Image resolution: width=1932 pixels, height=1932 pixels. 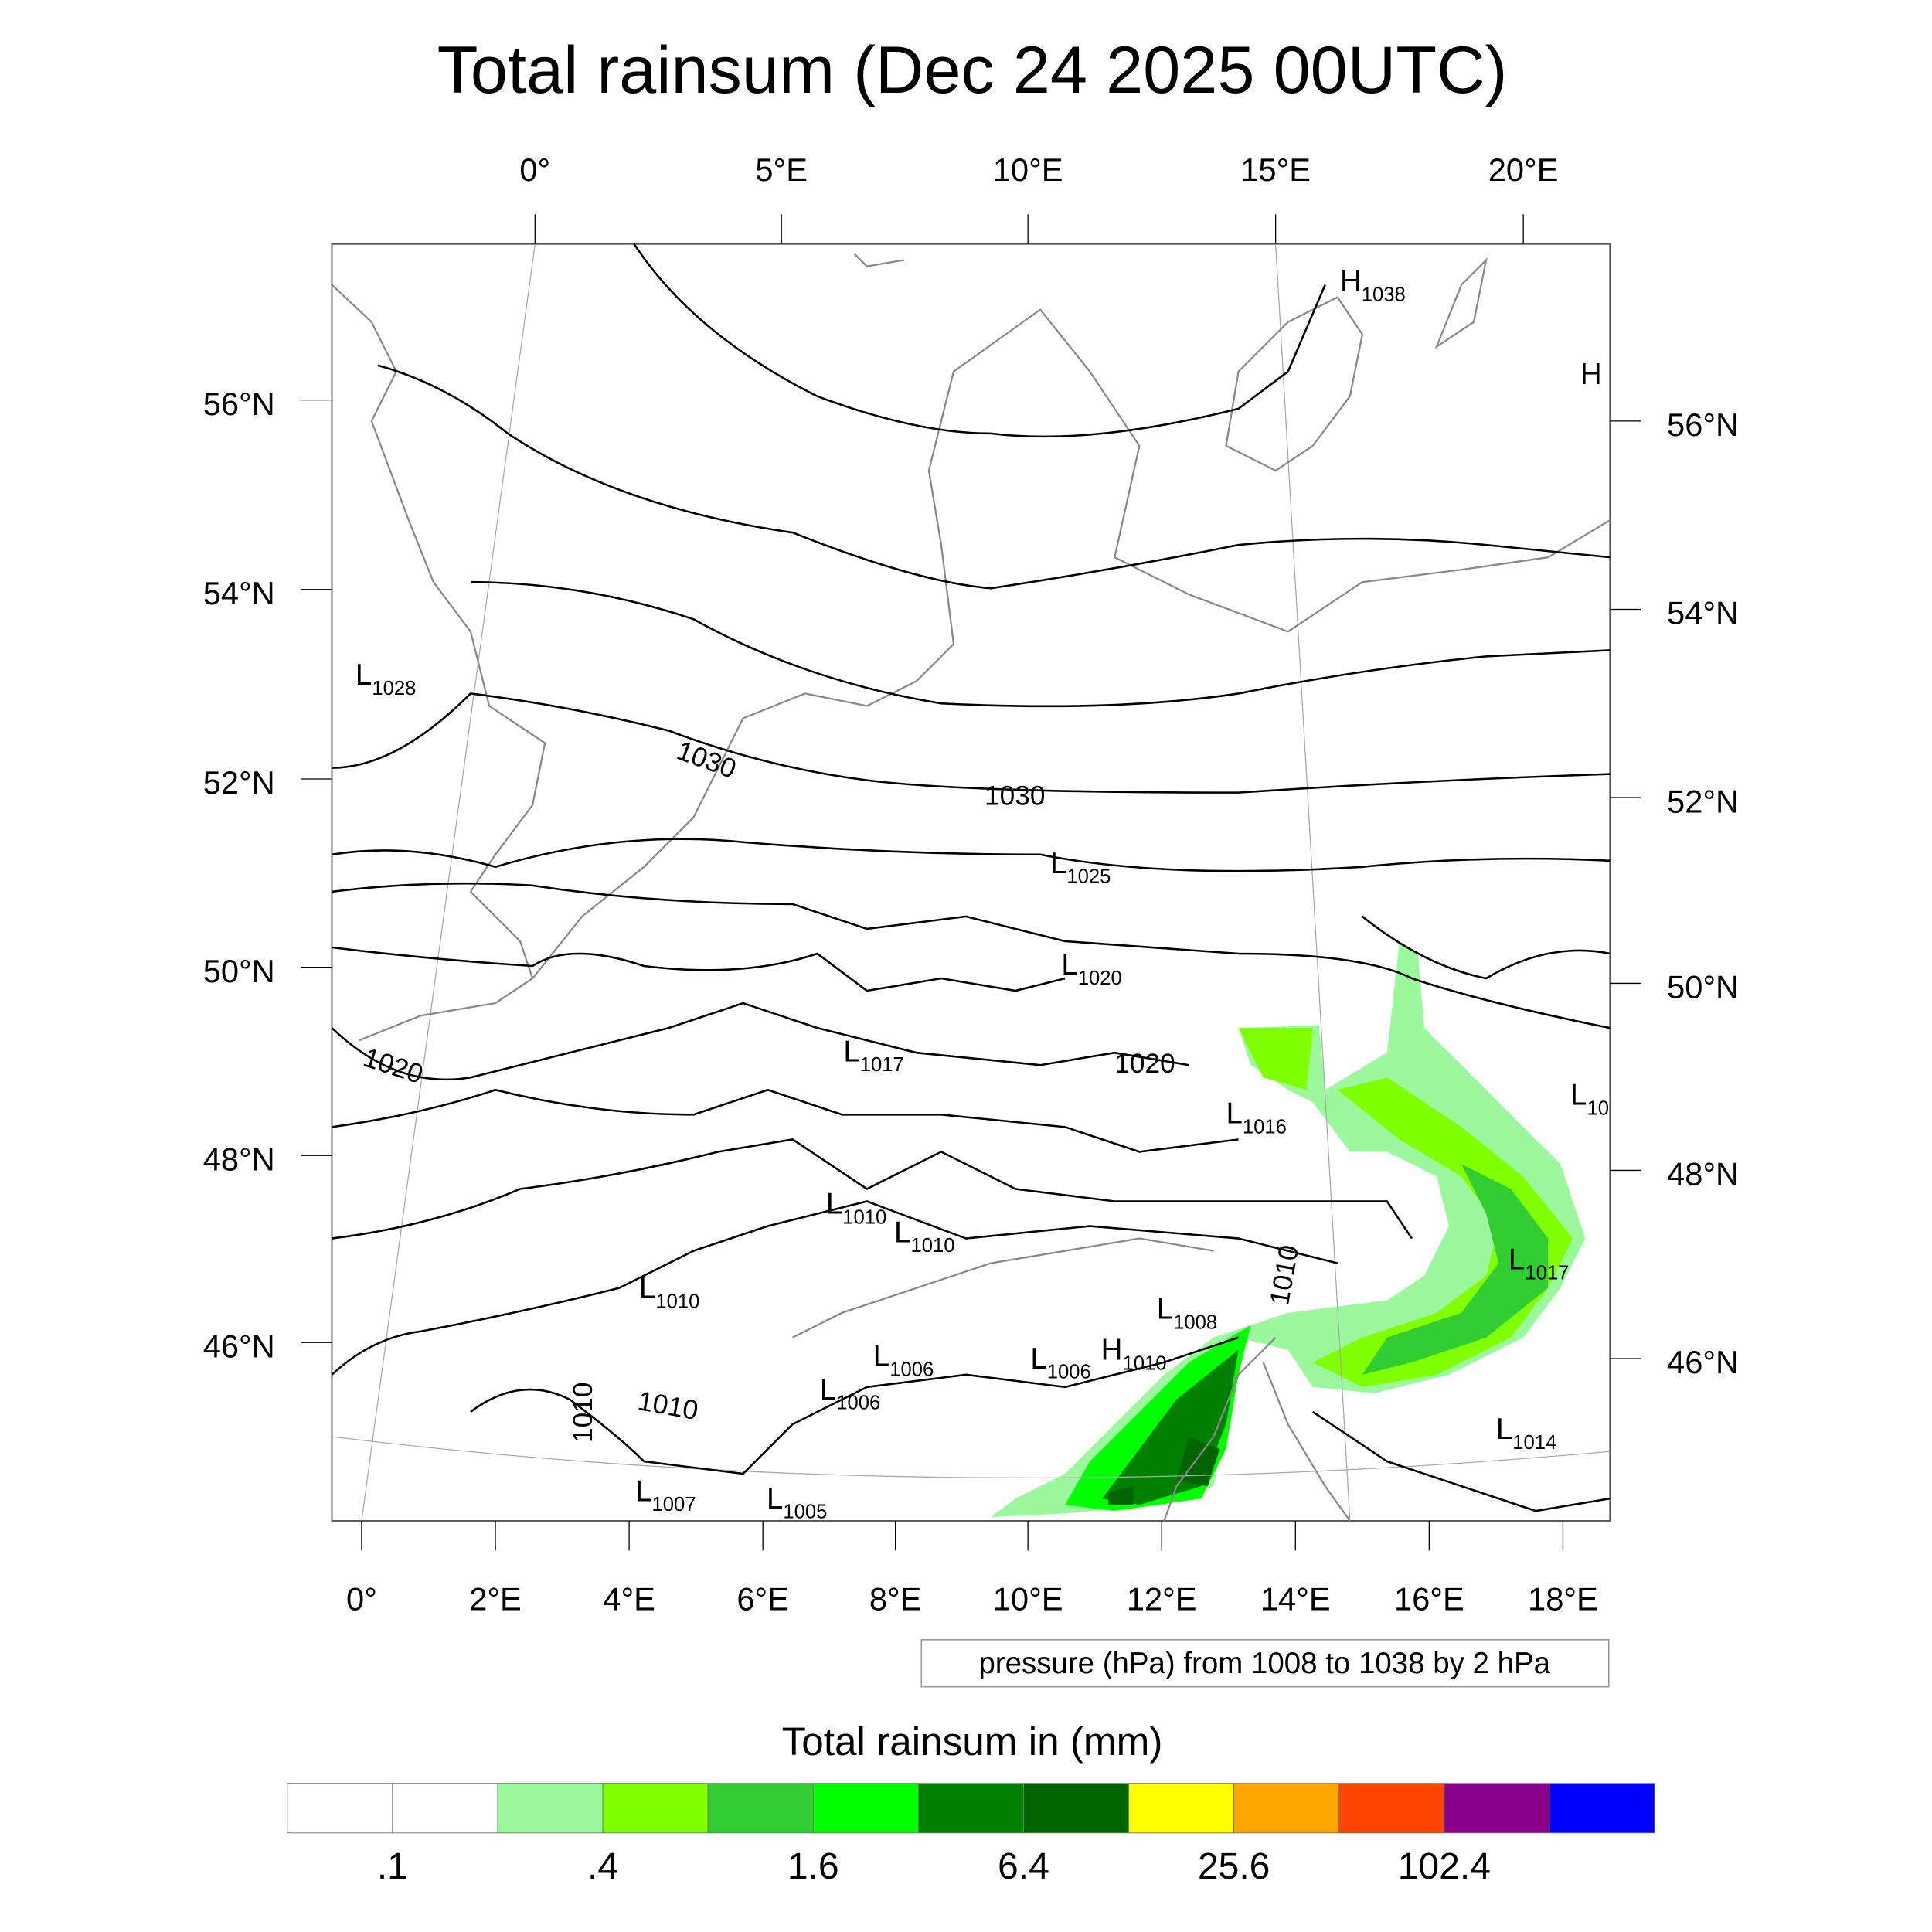 What do you see at coordinates (1276, 1059) in the screenshot?
I see `rain-north-area` at bounding box center [1276, 1059].